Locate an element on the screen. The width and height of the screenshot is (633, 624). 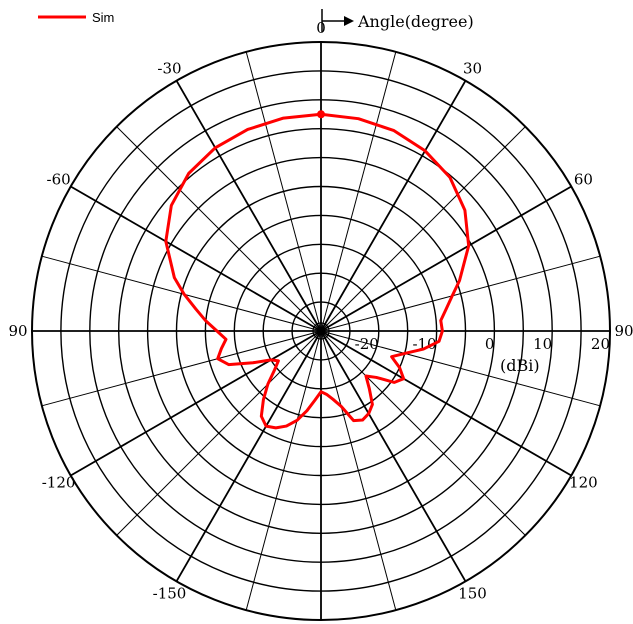
angle-tick-label: -60 is located at coordinates (59, 180).